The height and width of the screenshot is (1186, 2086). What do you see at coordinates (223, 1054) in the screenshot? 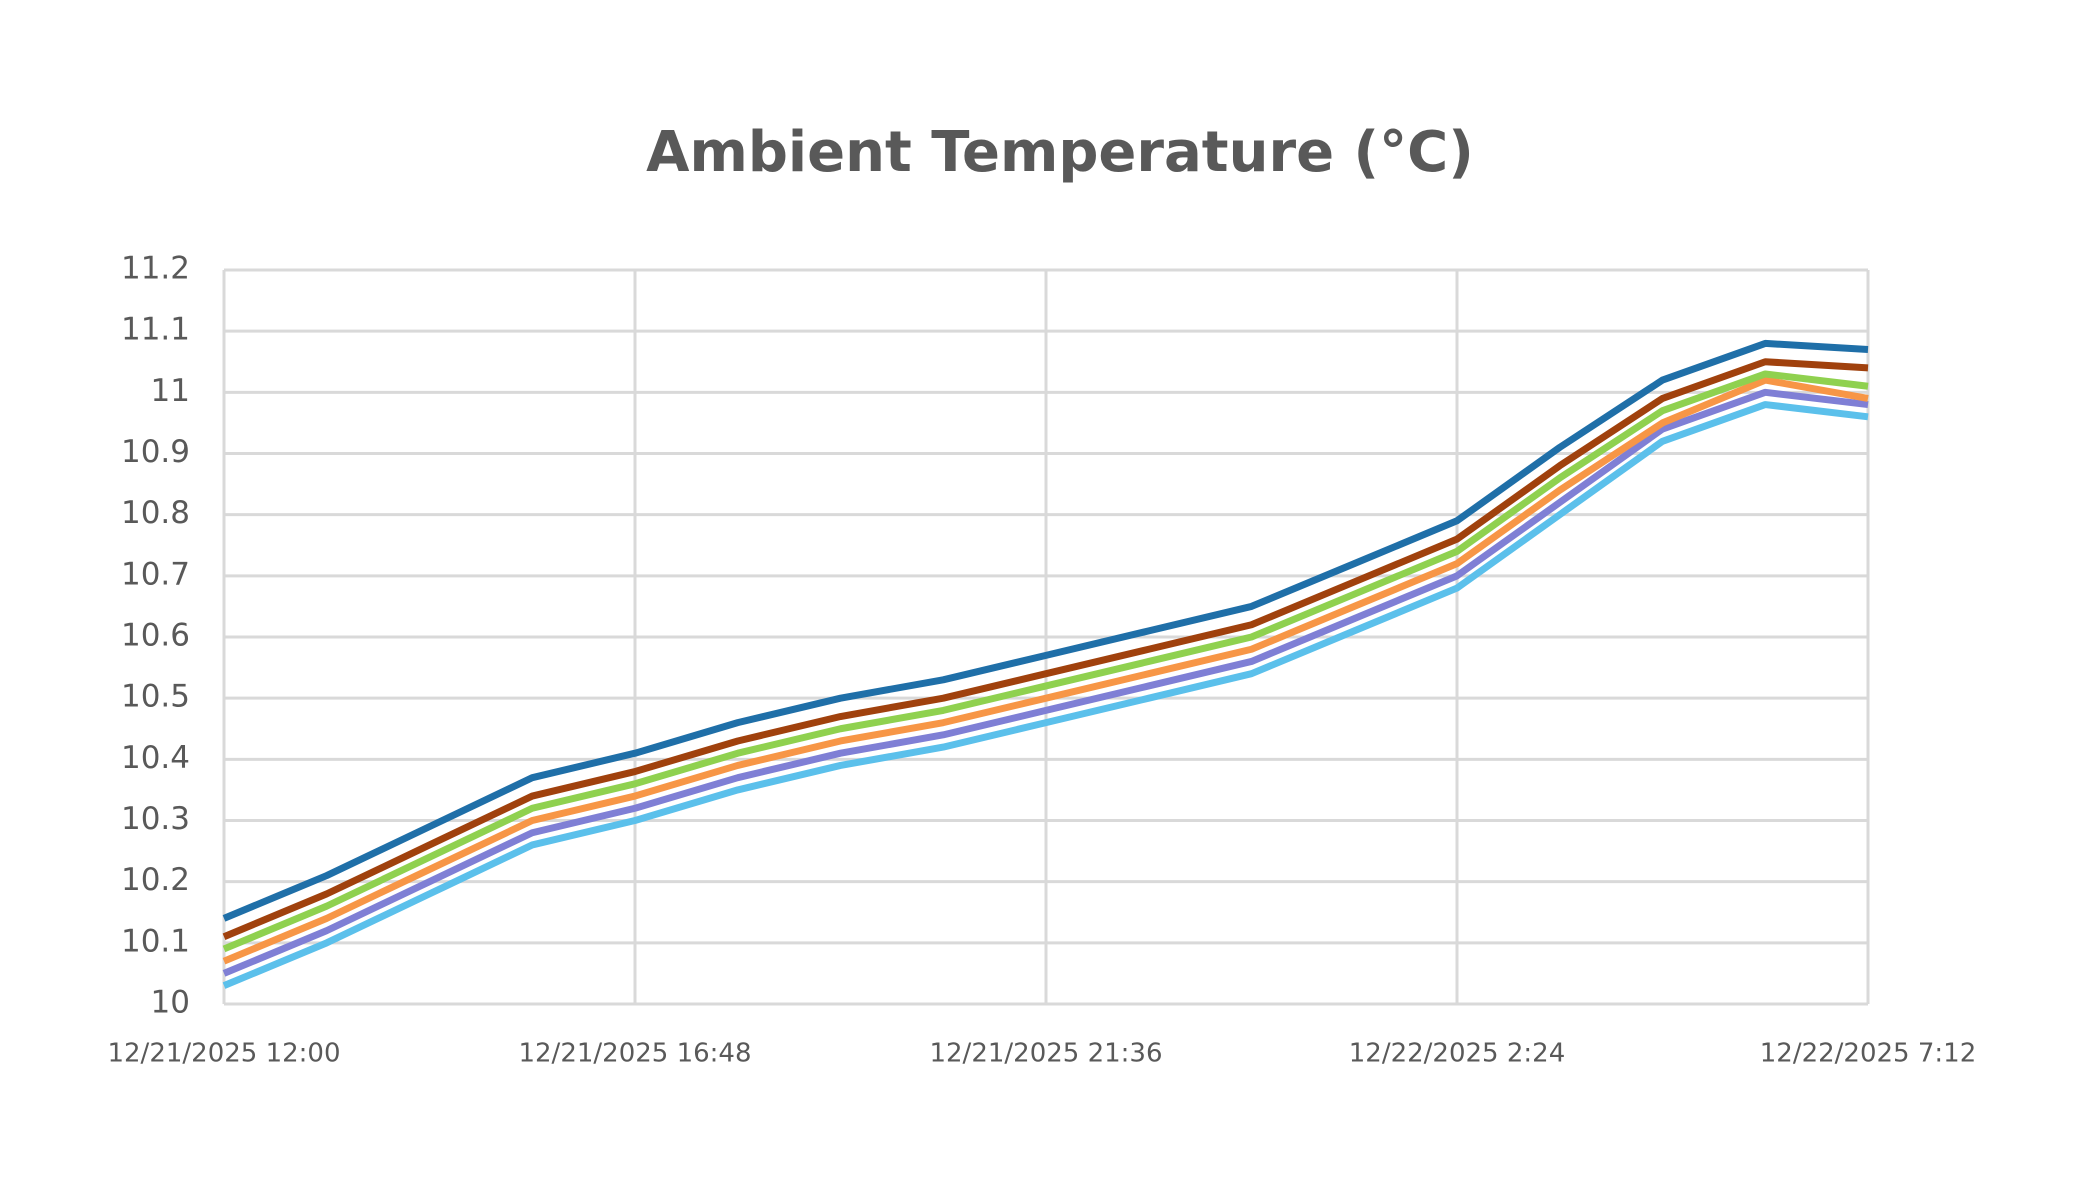
I see `x-tick-label: 12/21/2025 12:00` at bounding box center [223, 1054].